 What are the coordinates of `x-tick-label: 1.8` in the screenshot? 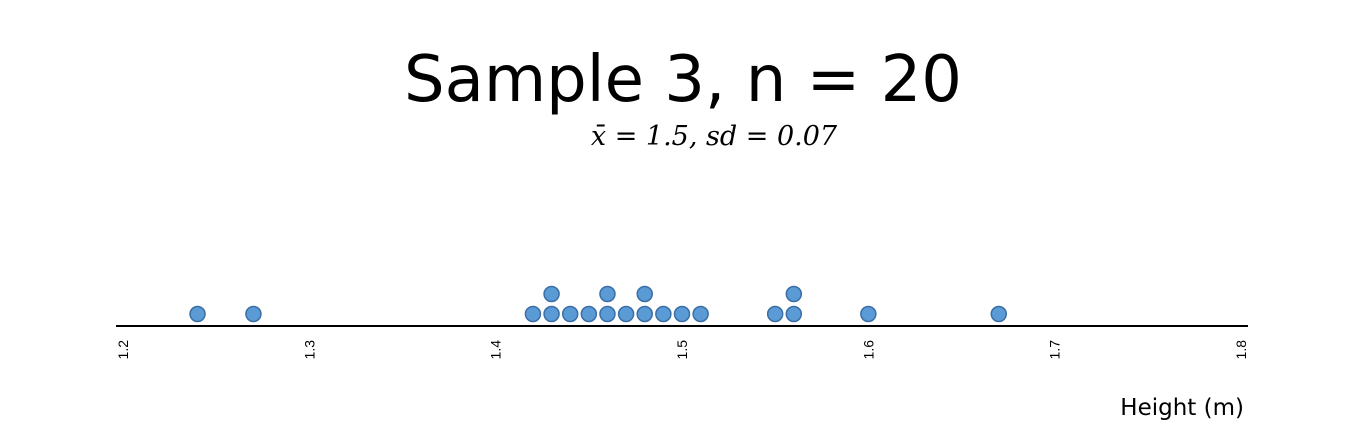 It's located at (1241, 350).